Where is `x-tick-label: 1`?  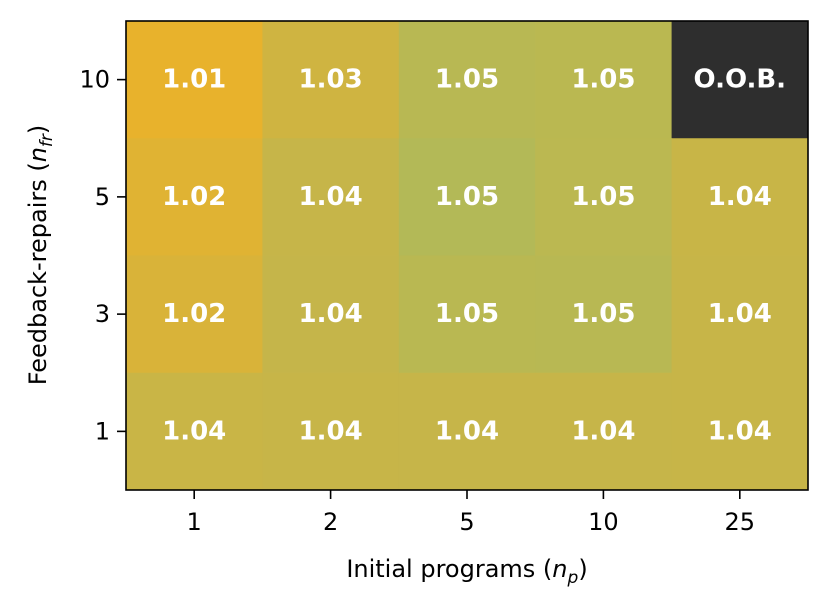 x-tick-label: 1 is located at coordinates (194, 522).